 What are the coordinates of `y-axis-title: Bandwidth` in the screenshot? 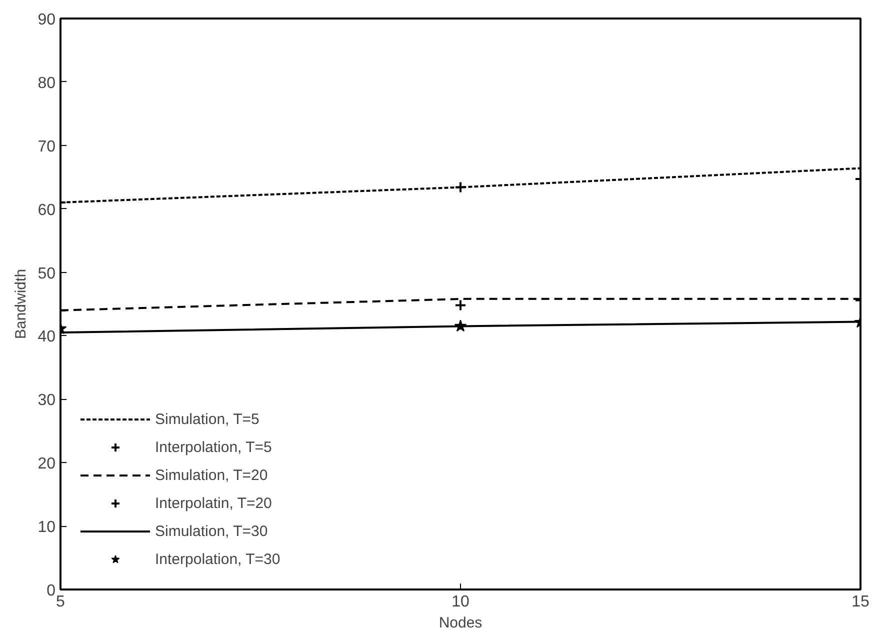 It's located at (21, 304).